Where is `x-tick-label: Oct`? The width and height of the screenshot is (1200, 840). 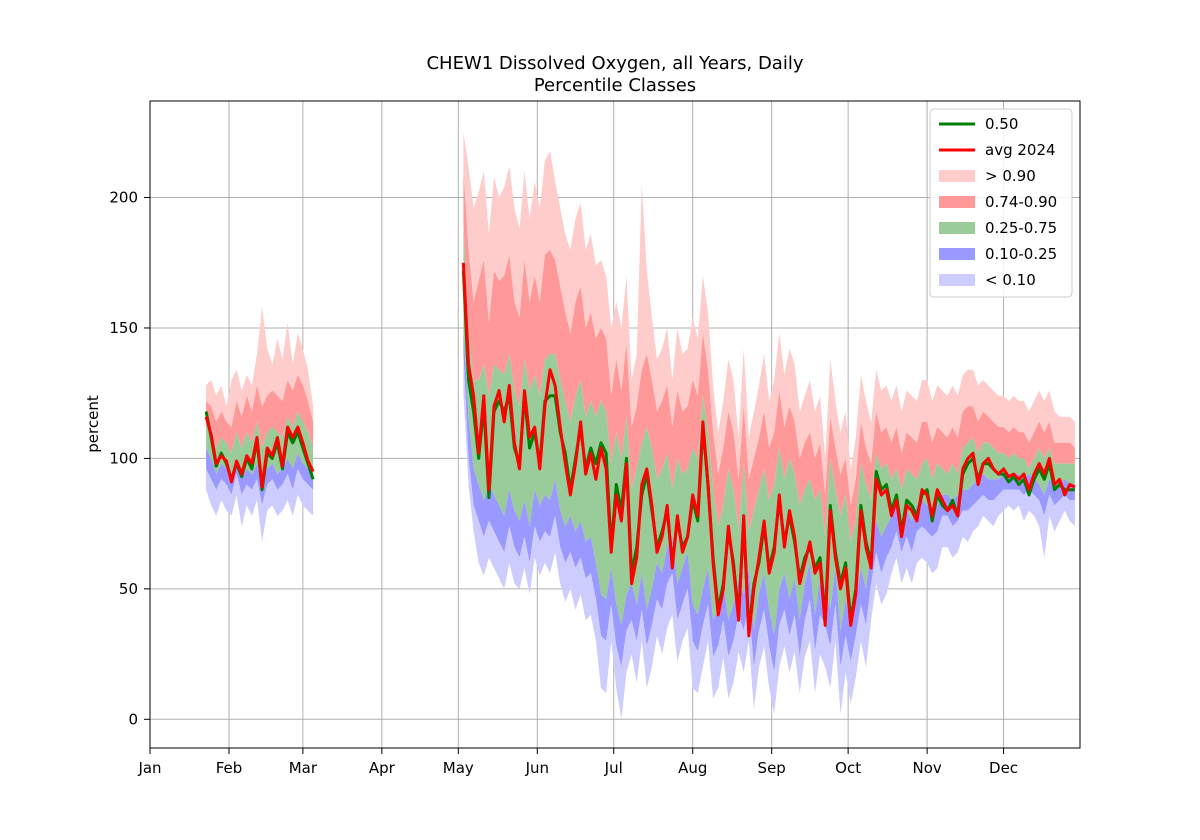
x-tick-label: Oct is located at coordinates (848, 768).